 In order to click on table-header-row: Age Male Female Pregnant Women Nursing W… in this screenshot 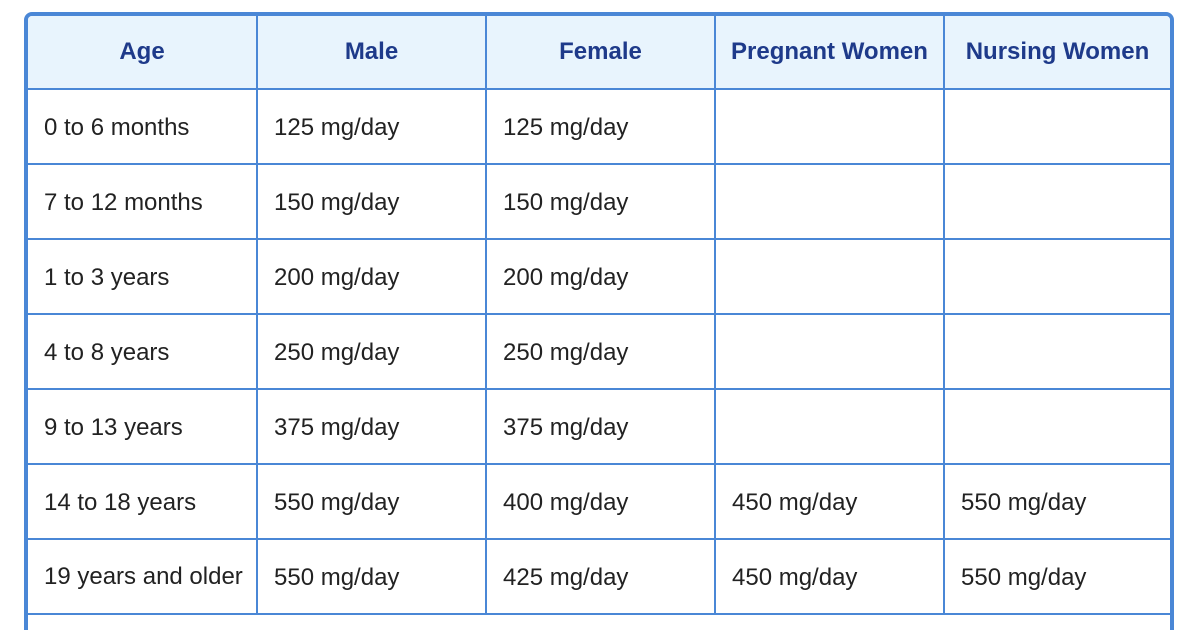, I will do `click(599, 53)`.